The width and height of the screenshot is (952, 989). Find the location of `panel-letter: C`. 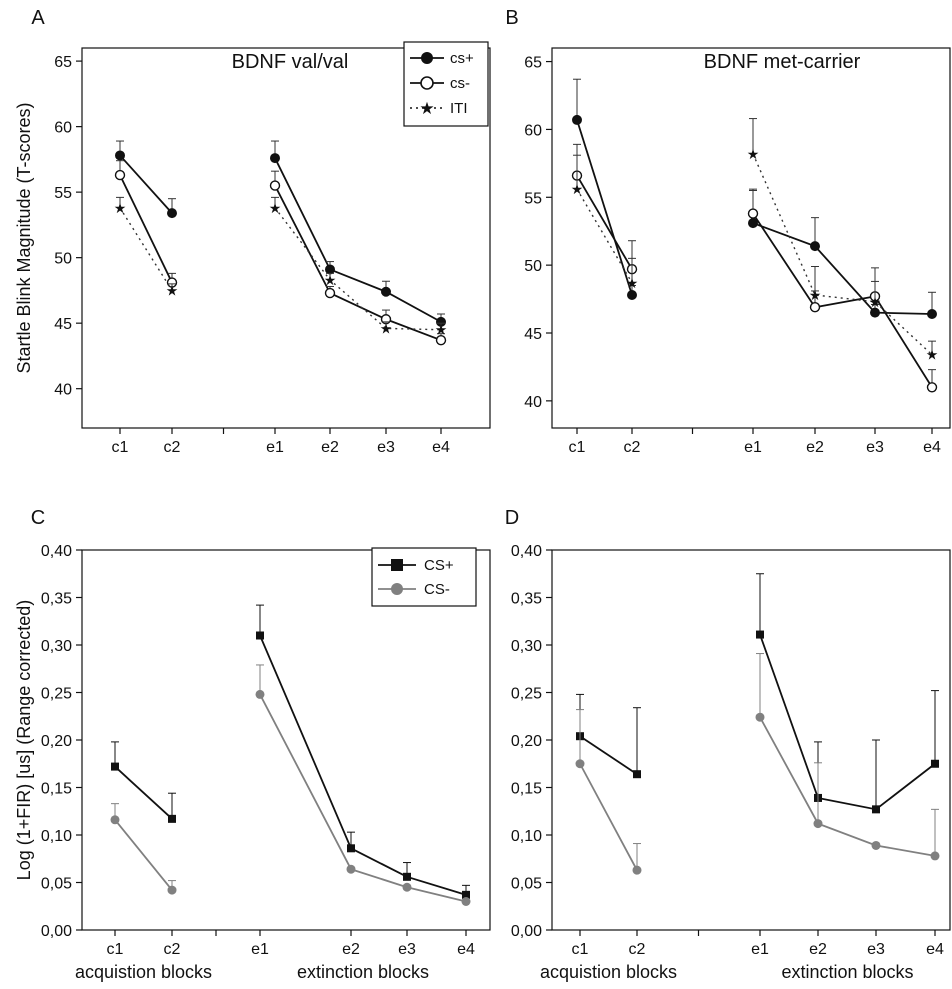

panel-letter: C is located at coordinates (38, 518).